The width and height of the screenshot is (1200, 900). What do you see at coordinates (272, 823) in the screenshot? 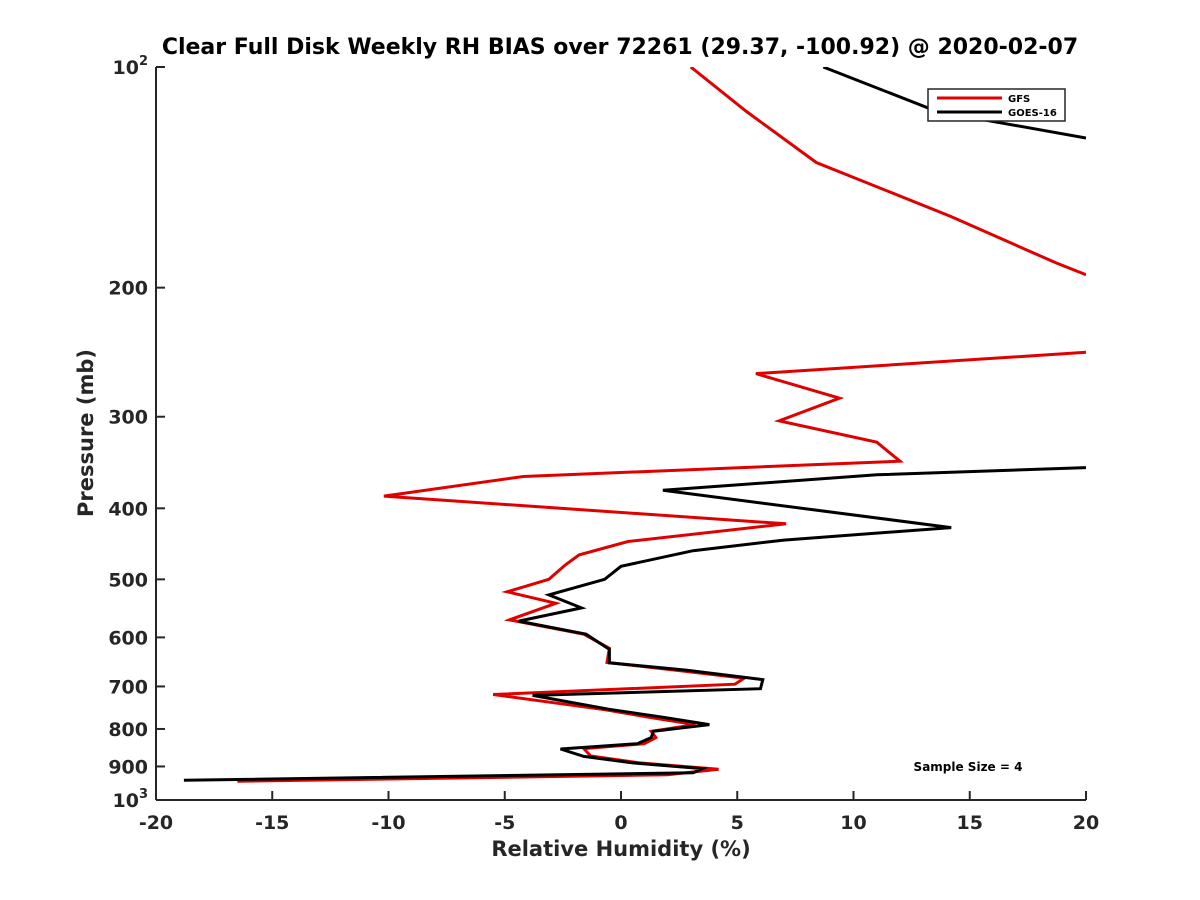
I see `x-tick-label: -15` at bounding box center [272, 823].